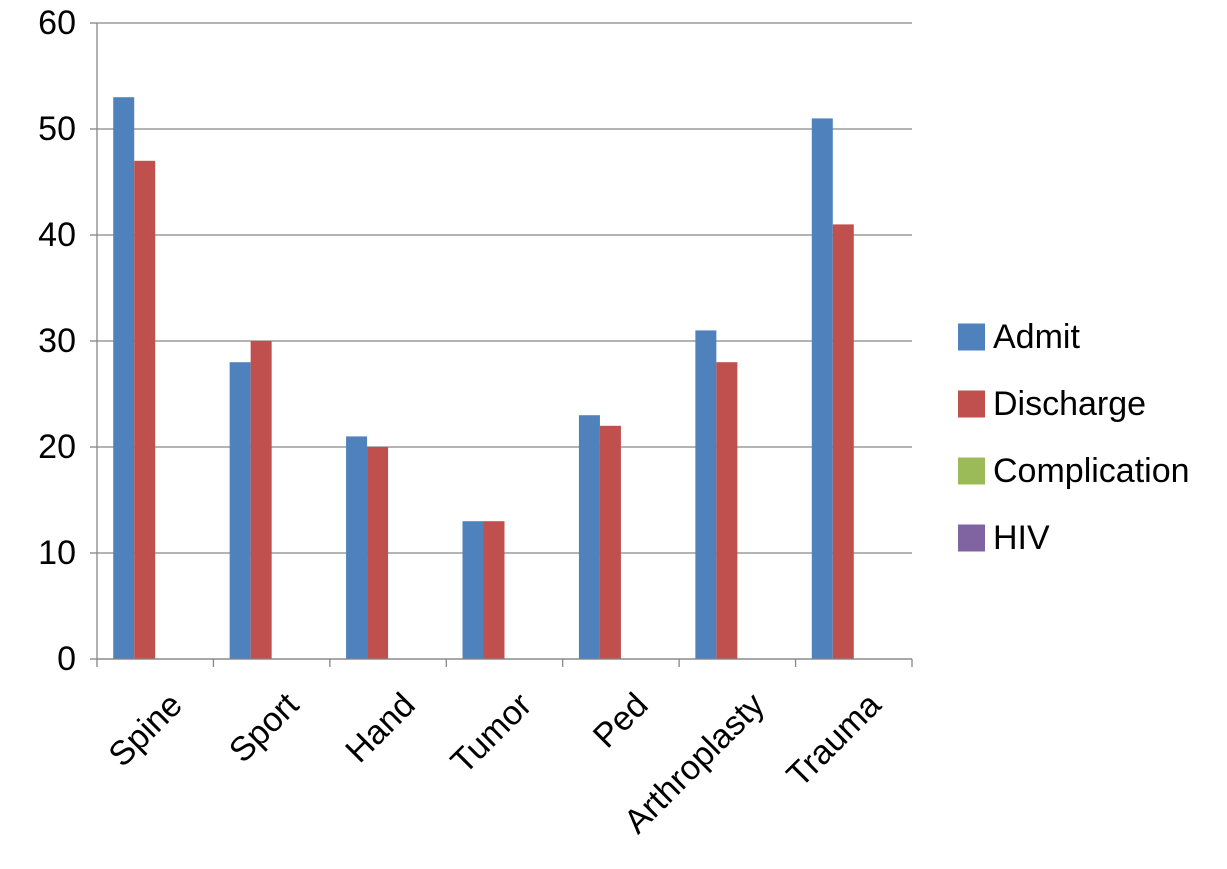 This screenshot has width=1227, height=869. What do you see at coordinates (378, 553) in the screenshot?
I see `bar-discharge-hand` at bounding box center [378, 553].